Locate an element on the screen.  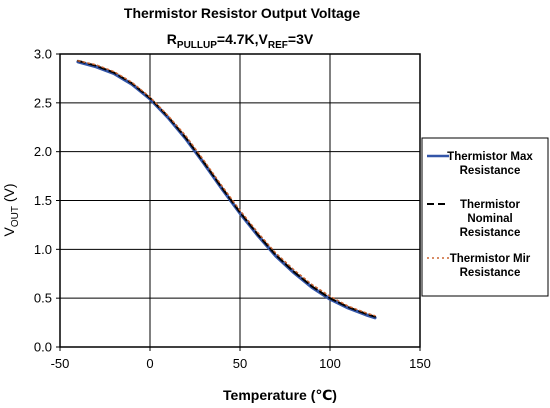
x-tick-label: 100 is located at coordinates (330, 363).